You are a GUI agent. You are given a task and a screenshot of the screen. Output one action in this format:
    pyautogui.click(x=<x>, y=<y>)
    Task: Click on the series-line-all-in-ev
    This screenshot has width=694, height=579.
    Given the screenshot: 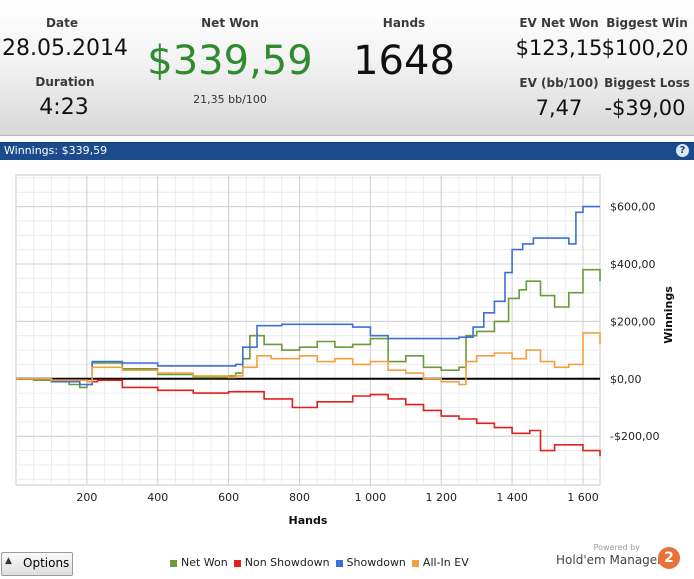 What is the action you would take?
    pyautogui.click(x=308, y=359)
    